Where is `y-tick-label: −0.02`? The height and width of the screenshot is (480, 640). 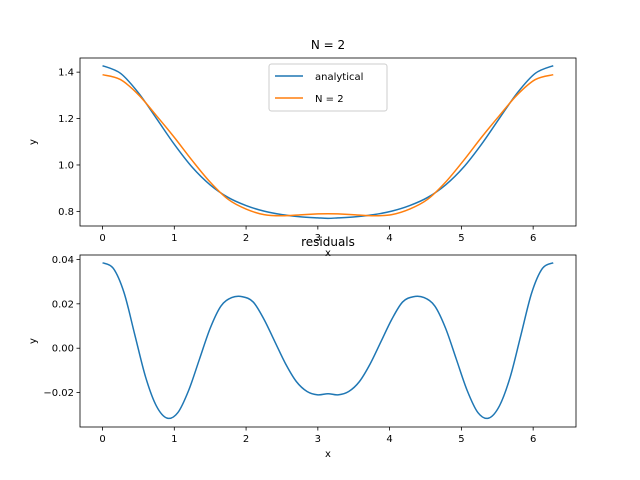
y-tick-label: −0.02 is located at coordinates (58, 393).